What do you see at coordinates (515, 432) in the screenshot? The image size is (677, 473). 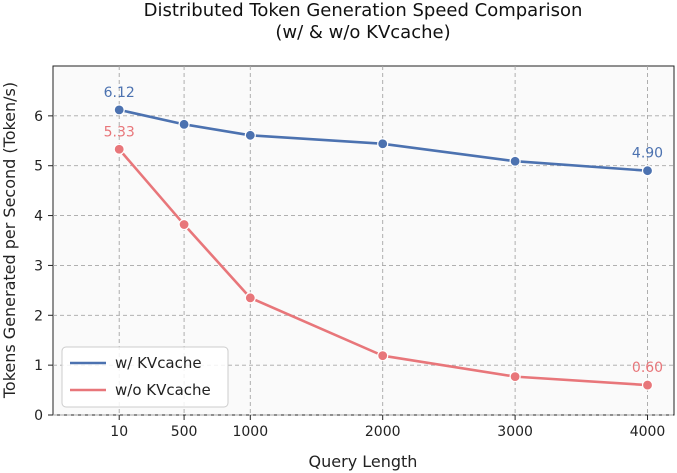 I see `x-tick-label: 3000` at bounding box center [515, 432].